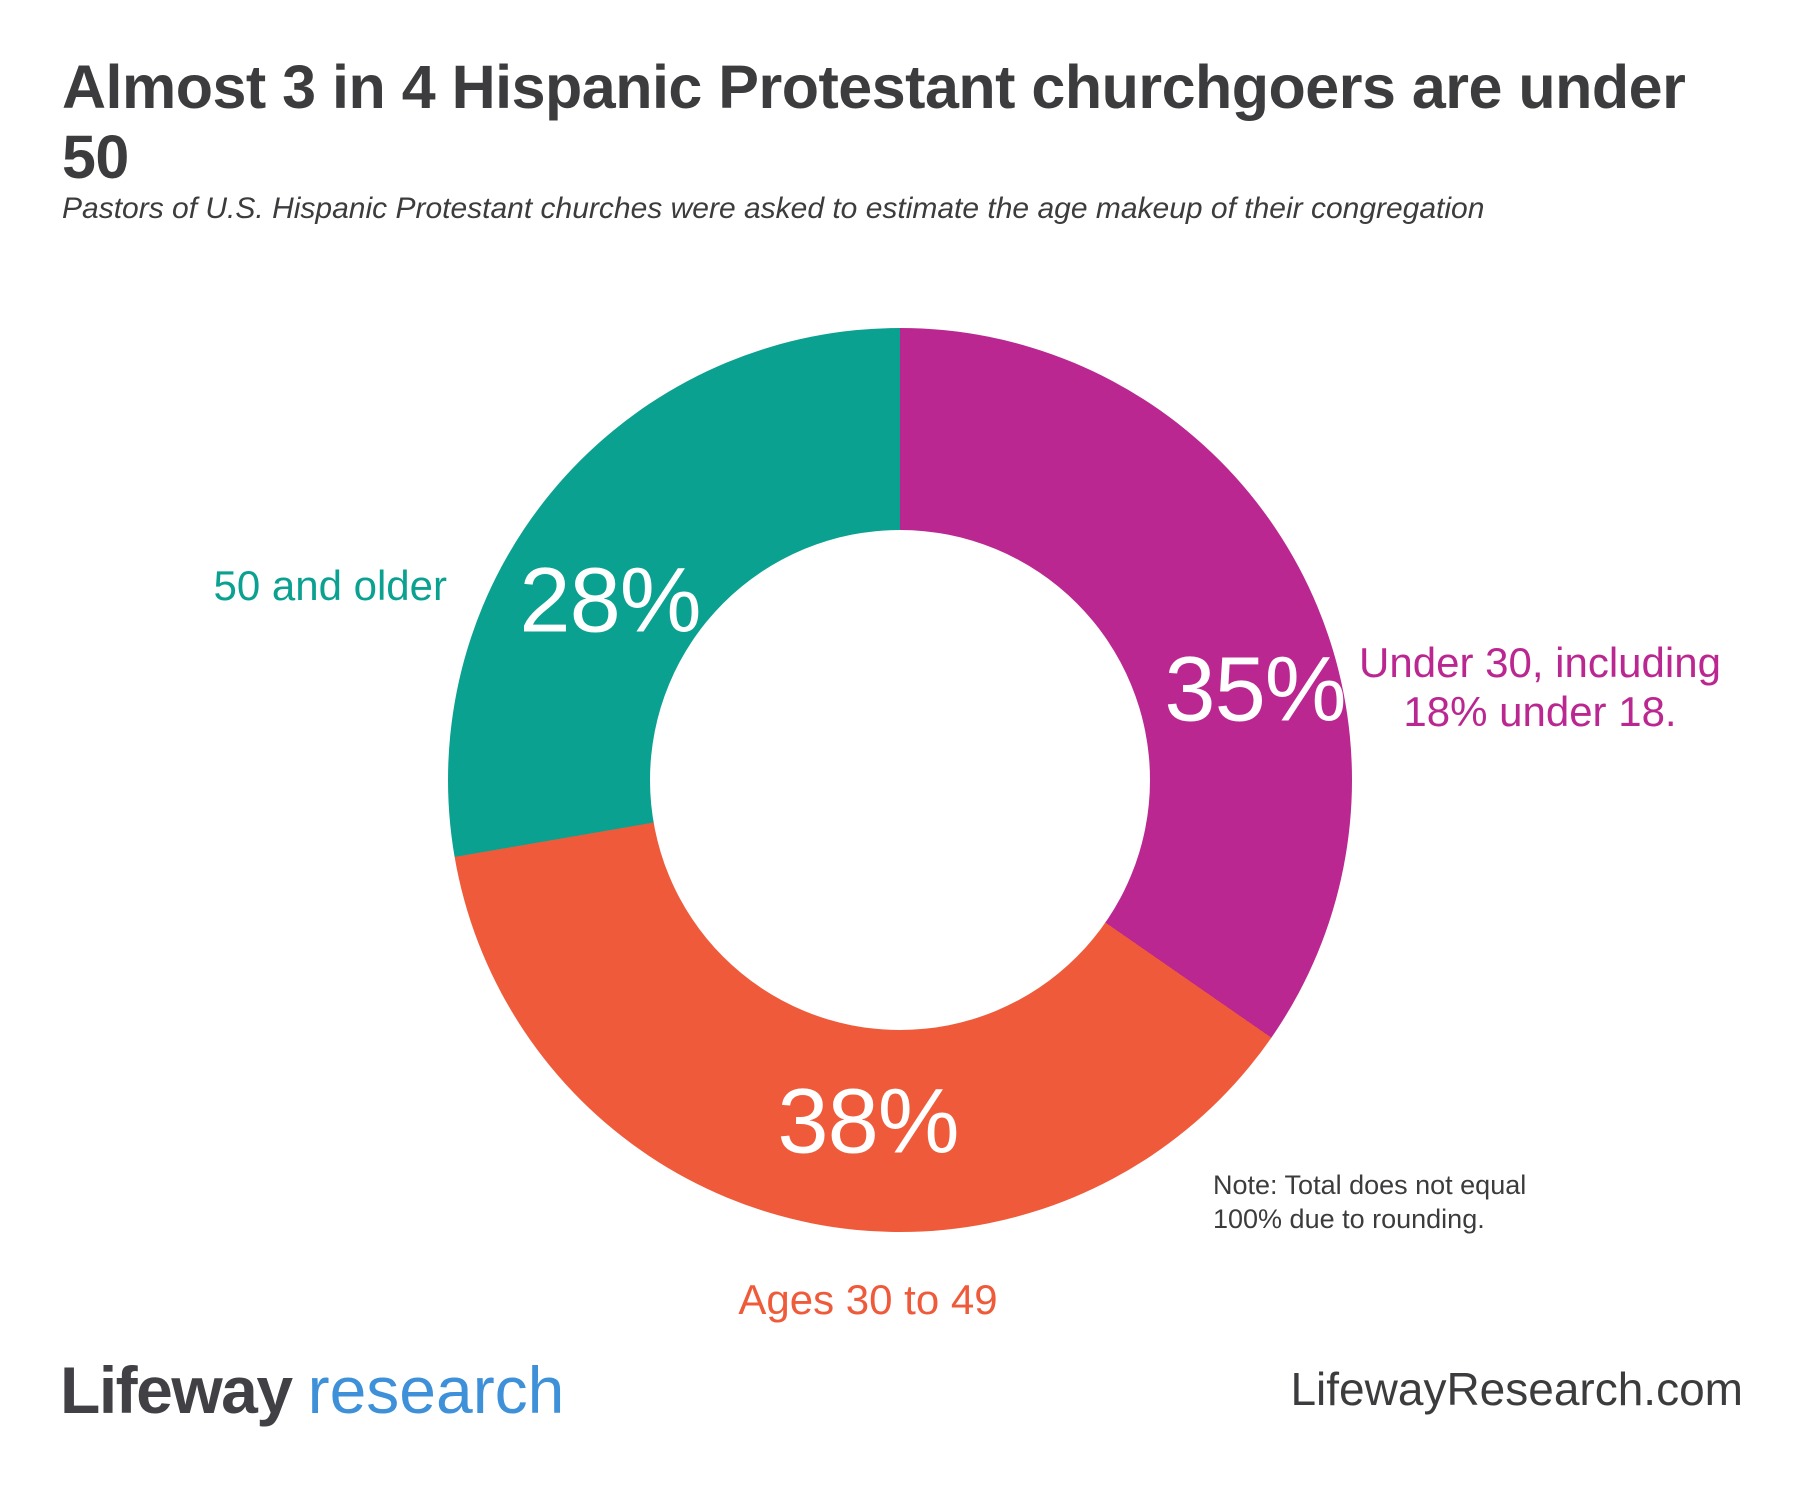 Image resolution: width=1800 pixels, height=1485 pixels. I want to click on segment-label-under30-line2: 18% under 18., so click(1540, 711).